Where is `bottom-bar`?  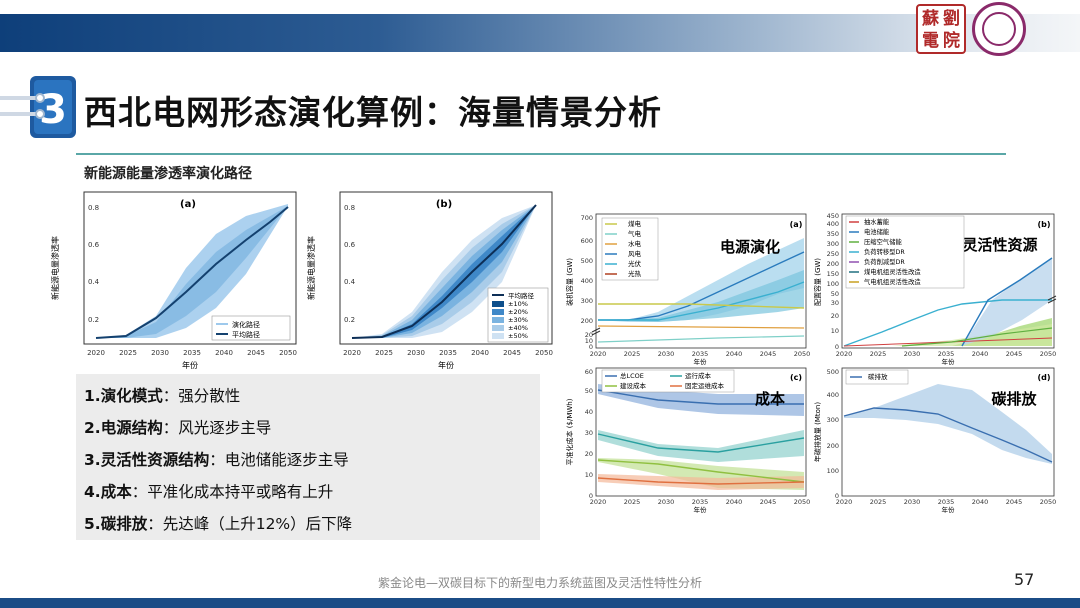
bottom-bar is located at coordinates (540, 603).